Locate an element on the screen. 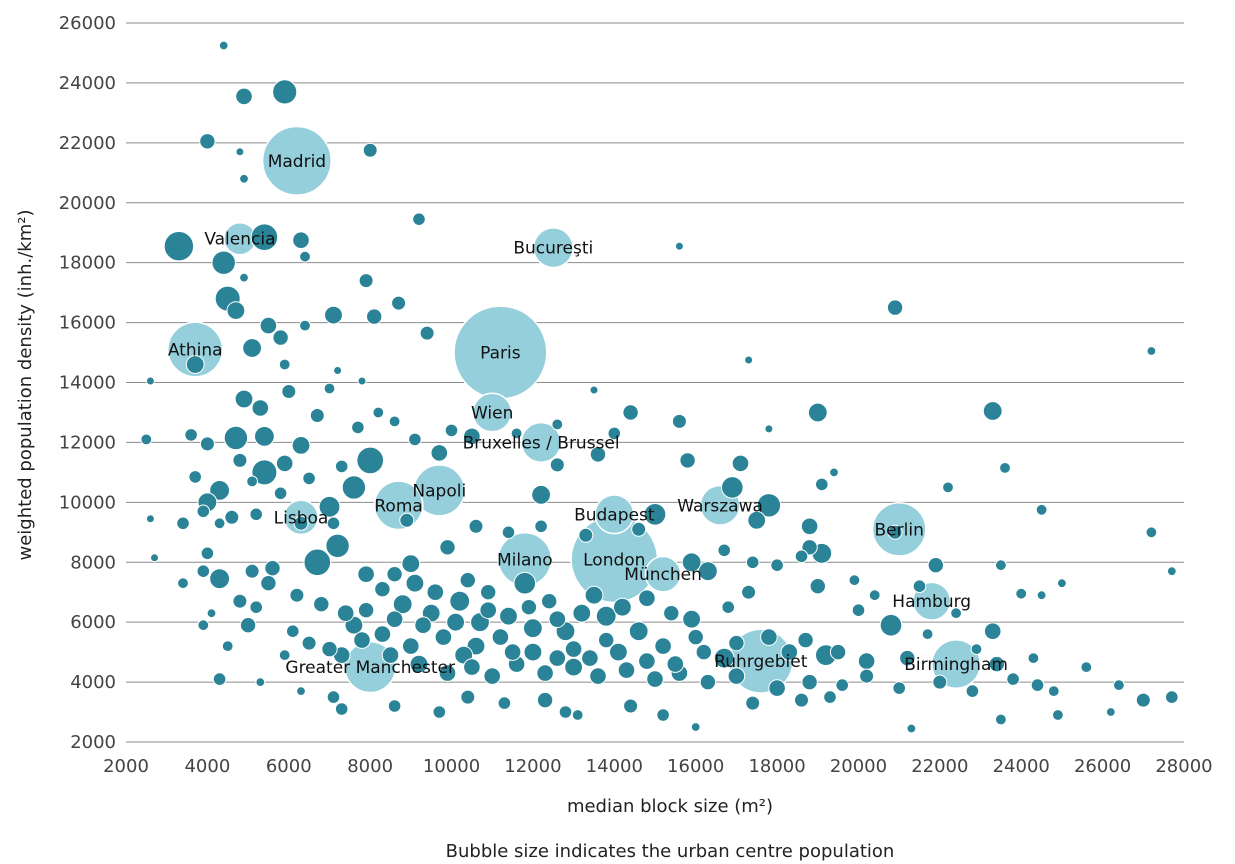 This screenshot has width=1235, height=864. city-label: Budapest is located at coordinates (614, 515).